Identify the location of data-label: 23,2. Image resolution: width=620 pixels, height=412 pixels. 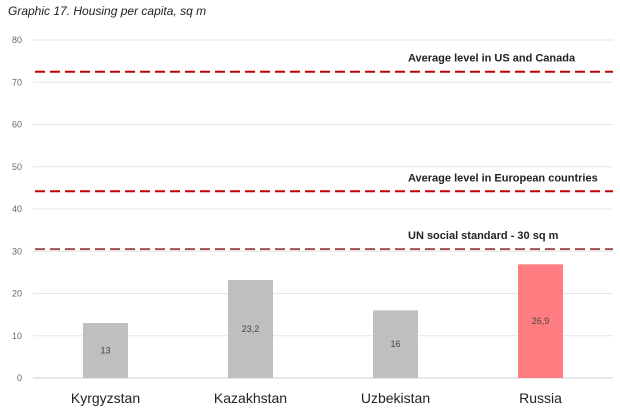
(251, 329).